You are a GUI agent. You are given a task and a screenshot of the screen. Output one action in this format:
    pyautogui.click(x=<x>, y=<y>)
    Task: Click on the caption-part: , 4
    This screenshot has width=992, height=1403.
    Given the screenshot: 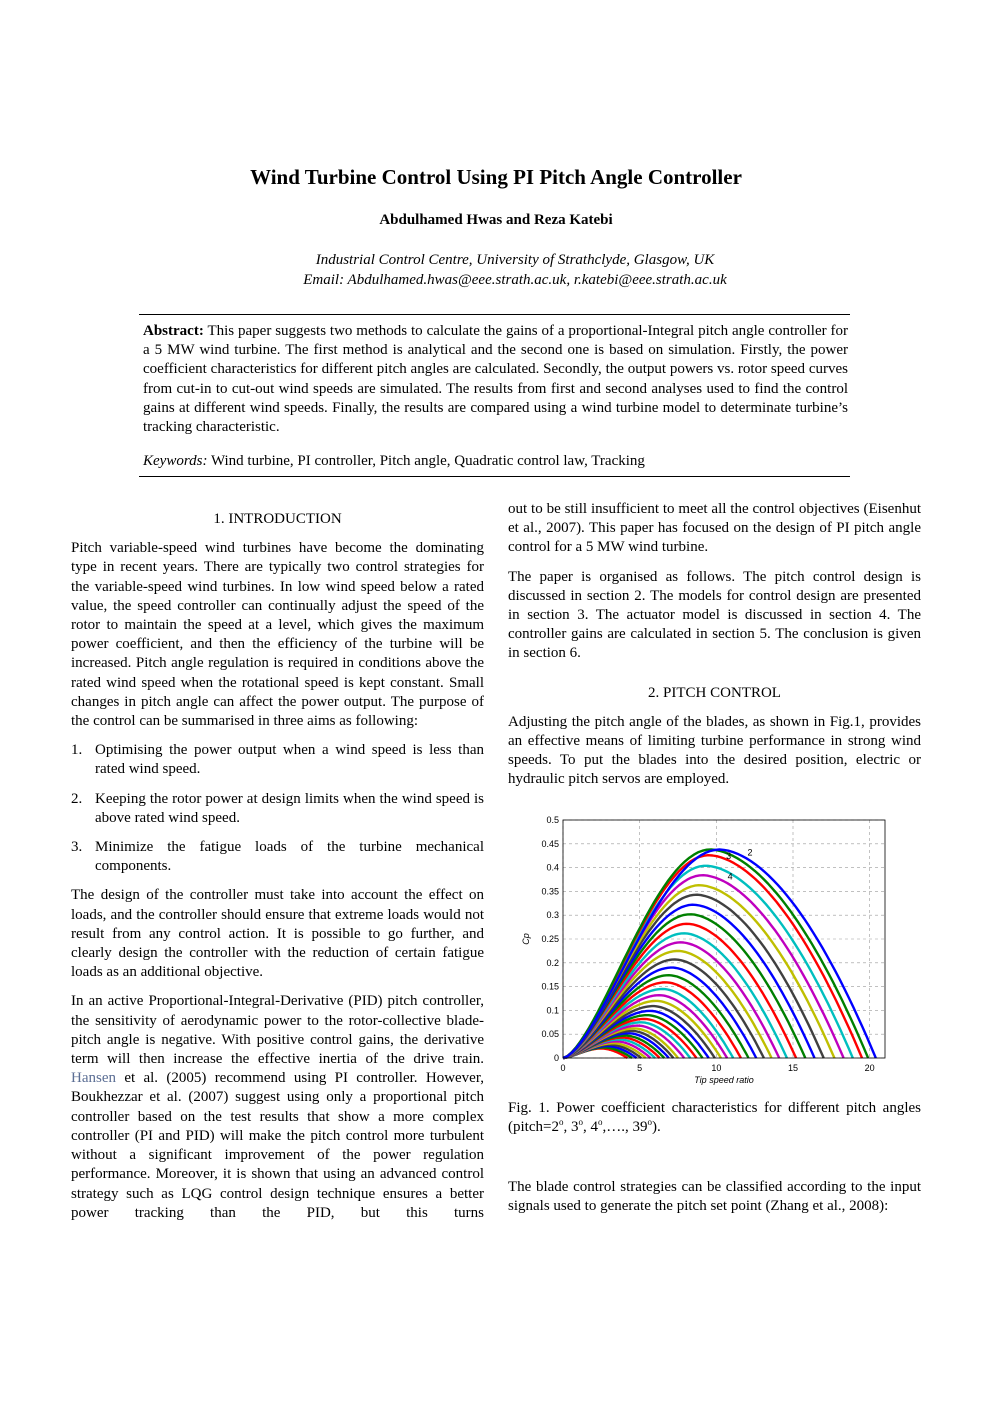 What is the action you would take?
    pyautogui.click(x=590, y=1127)
    